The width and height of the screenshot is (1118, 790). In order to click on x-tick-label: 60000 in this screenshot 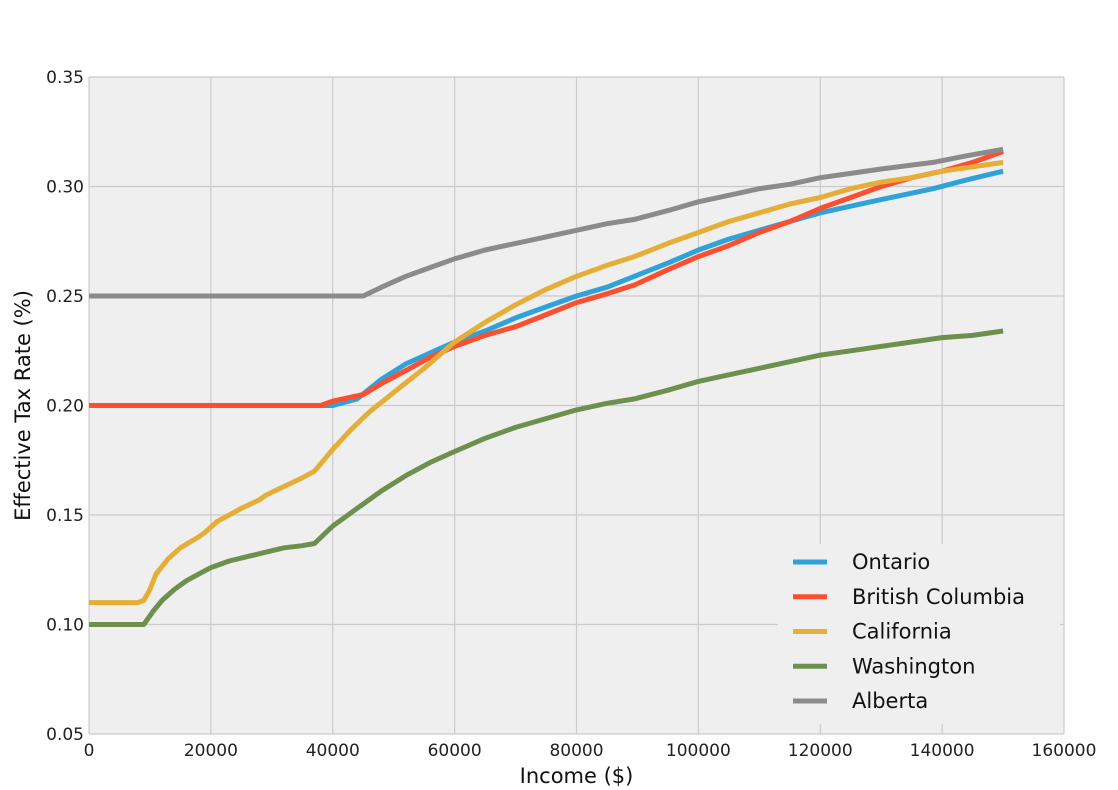, I will do `click(455, 751)`.